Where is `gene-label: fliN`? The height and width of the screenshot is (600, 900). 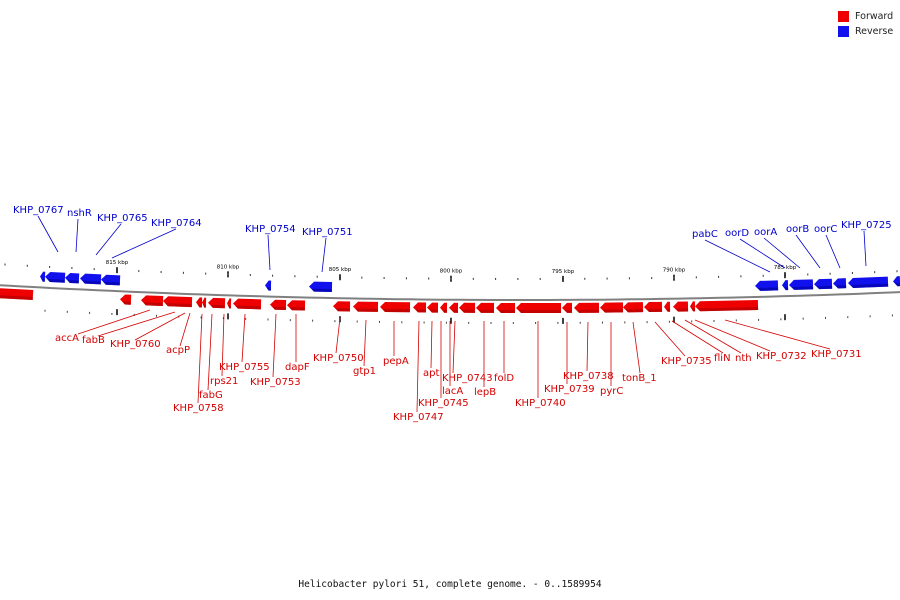
gene-label: fliN is located at coordinates (722, 358).